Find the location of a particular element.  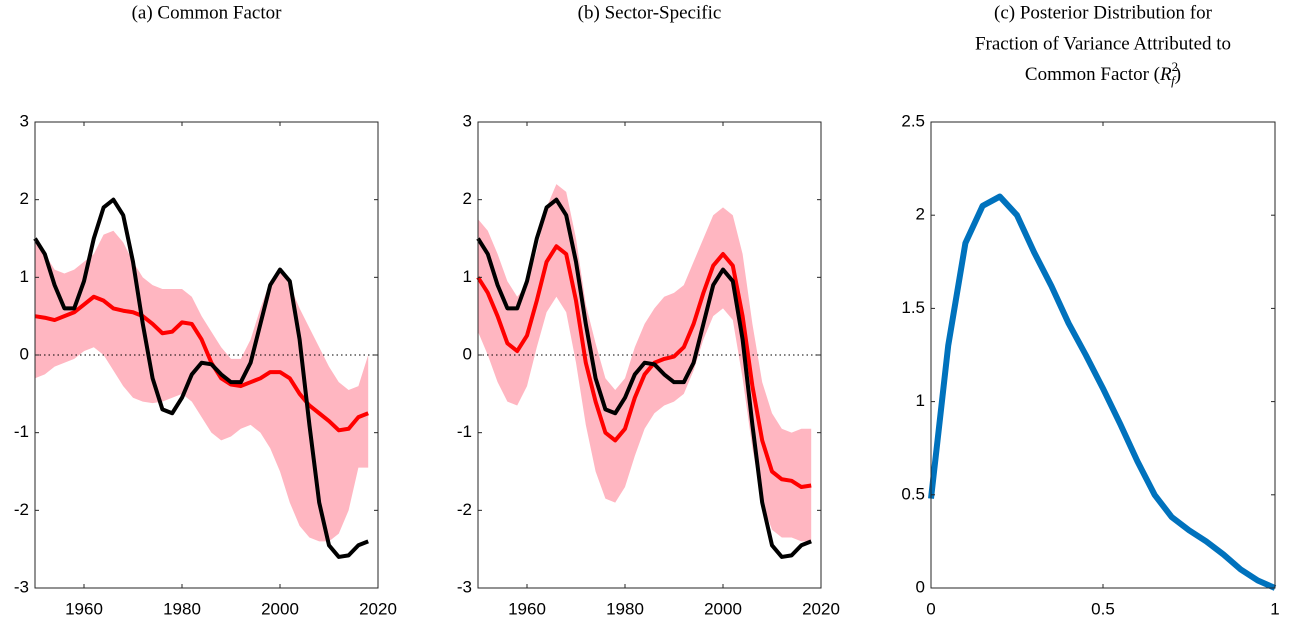

chart-title: (b) Sector-Specific is located at coordinates (650, 12).